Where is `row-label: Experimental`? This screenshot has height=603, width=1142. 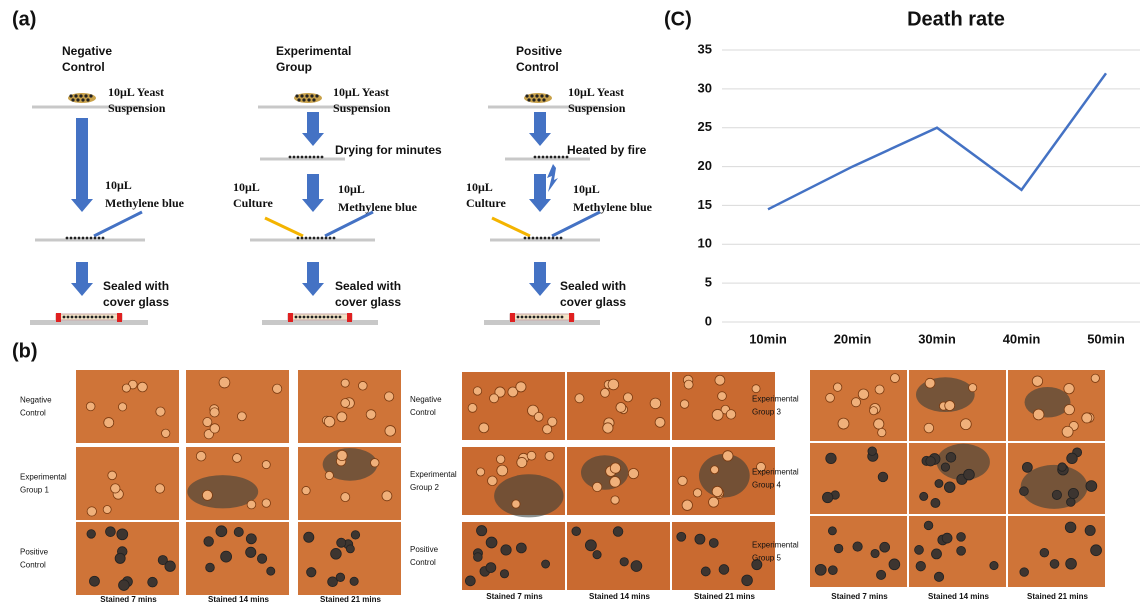 row-label: Experimental is located at coordinates (775, 545).